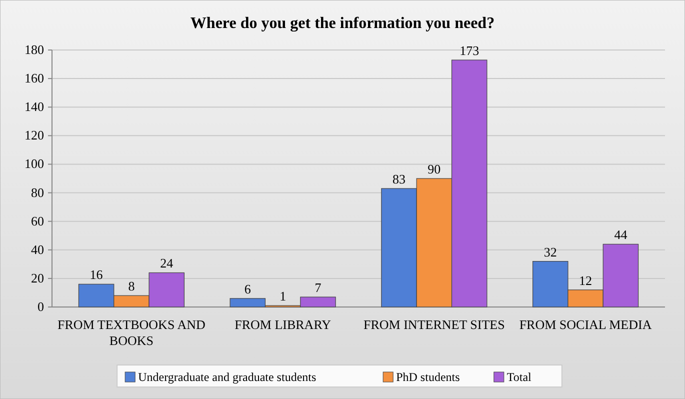 This screenshot has width=685, height=399. Describe the element at coordinates (283, 324) in the screenshot. I see `x-tick-label: FROM LIBRARY` at that location.